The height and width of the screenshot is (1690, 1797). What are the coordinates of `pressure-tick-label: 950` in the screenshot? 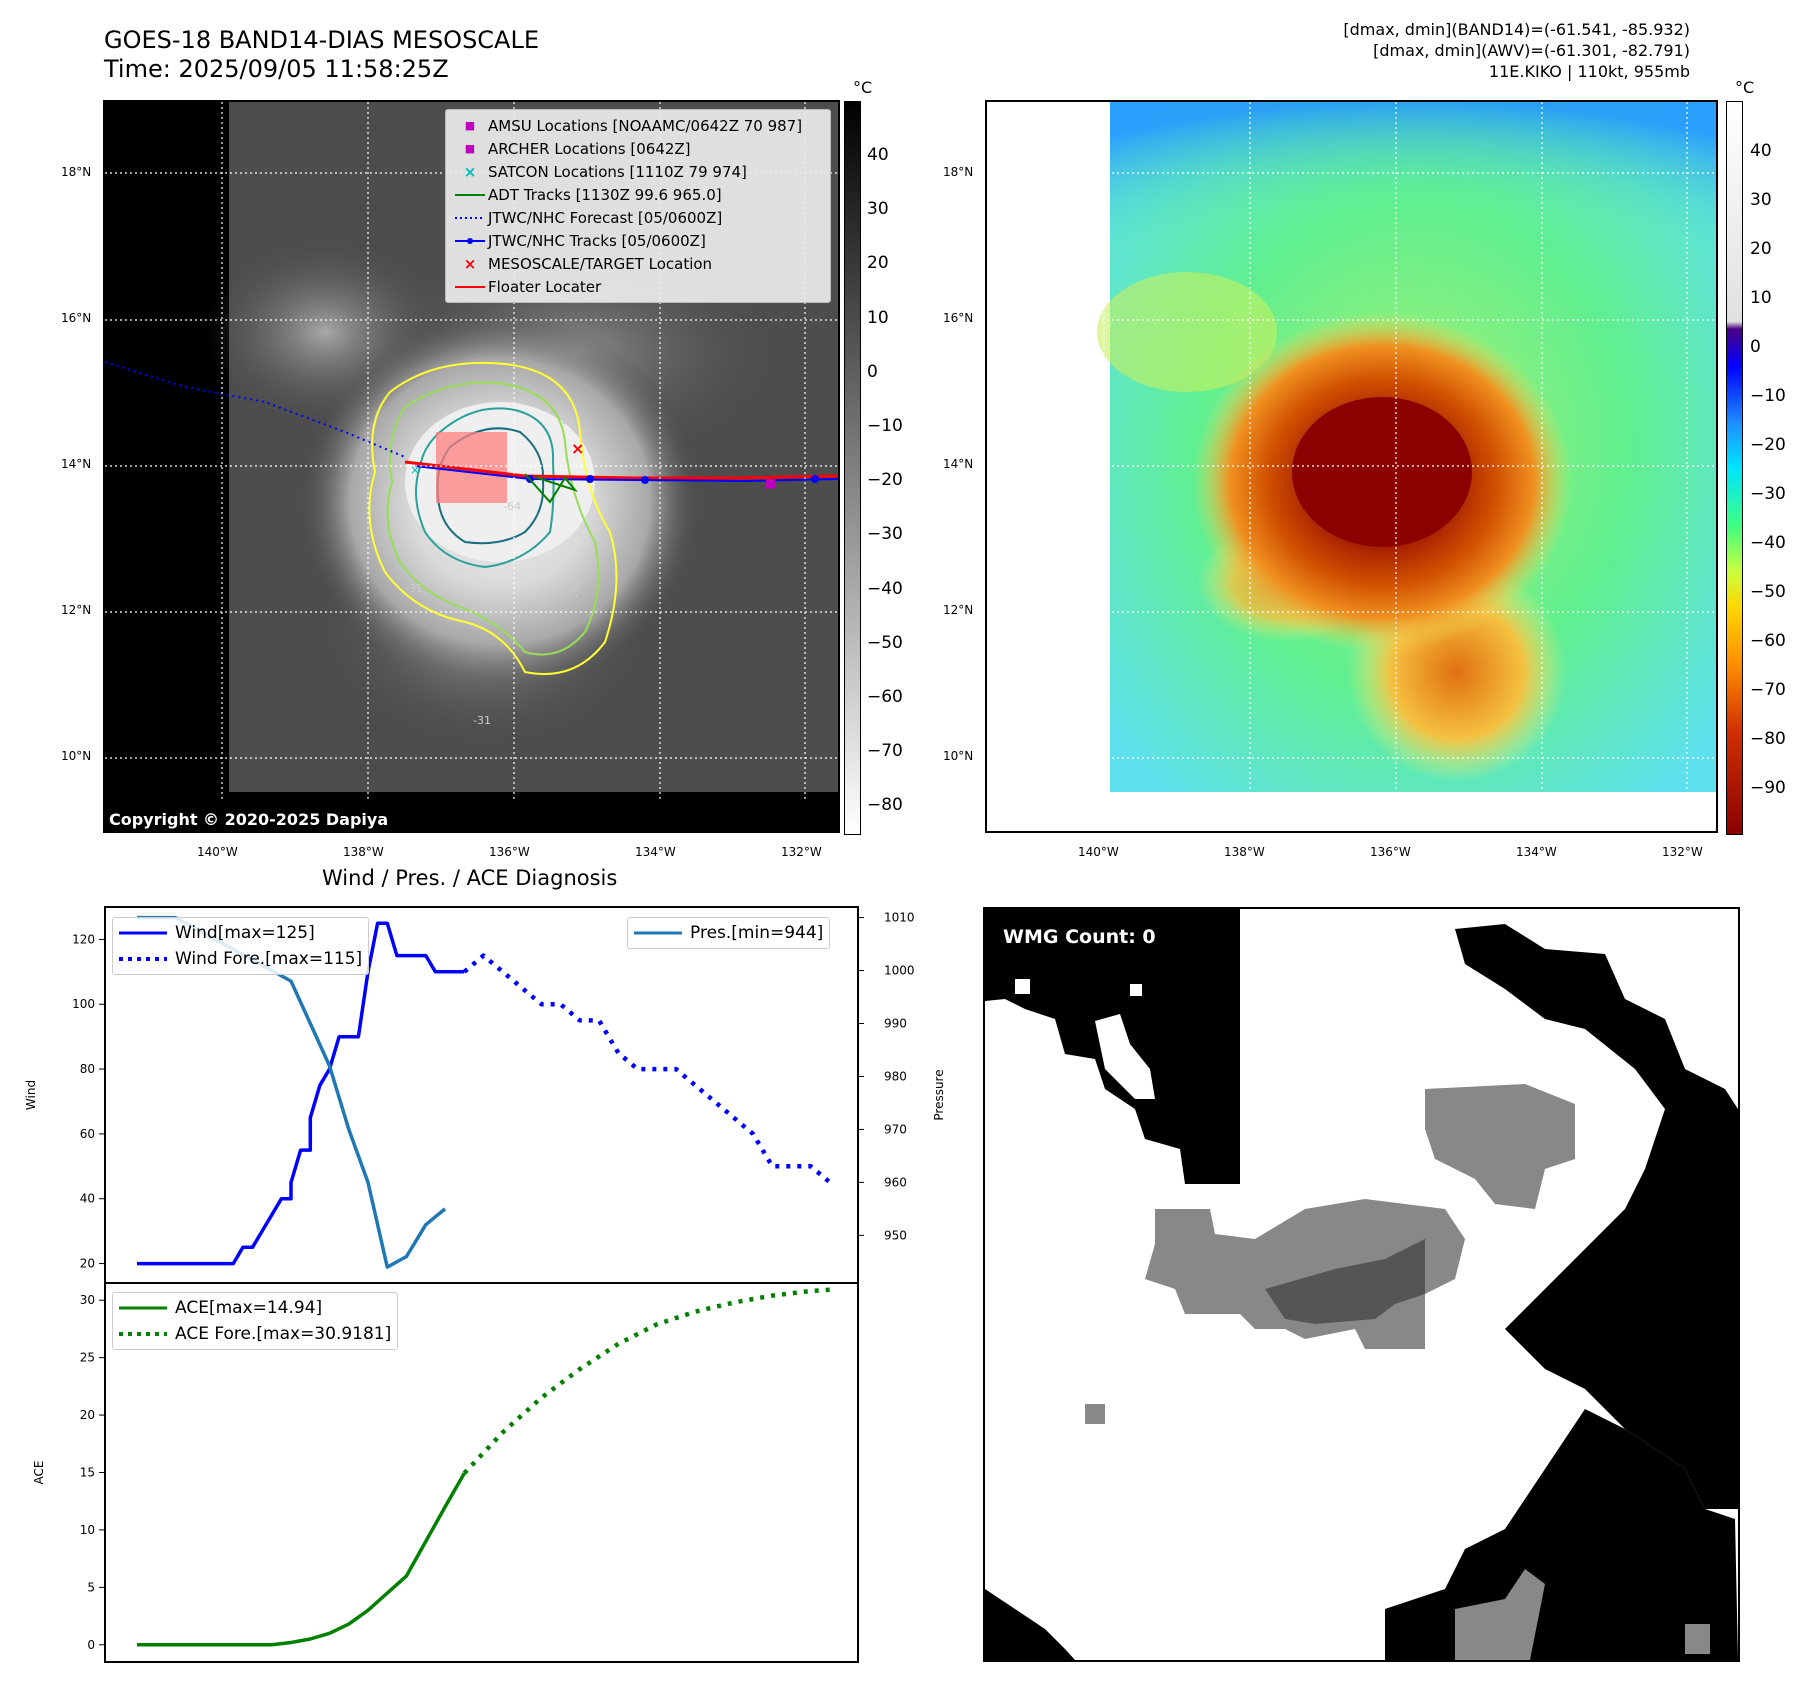 It's located at (895, 1235).